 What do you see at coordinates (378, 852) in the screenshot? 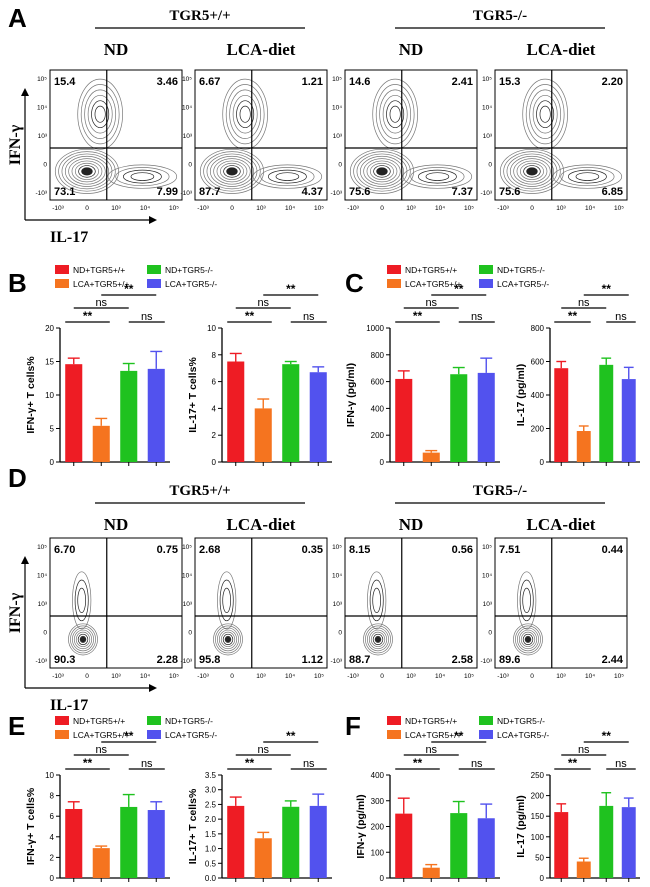
I see `y-tick-label: 100` at bounding box center [378, 852].